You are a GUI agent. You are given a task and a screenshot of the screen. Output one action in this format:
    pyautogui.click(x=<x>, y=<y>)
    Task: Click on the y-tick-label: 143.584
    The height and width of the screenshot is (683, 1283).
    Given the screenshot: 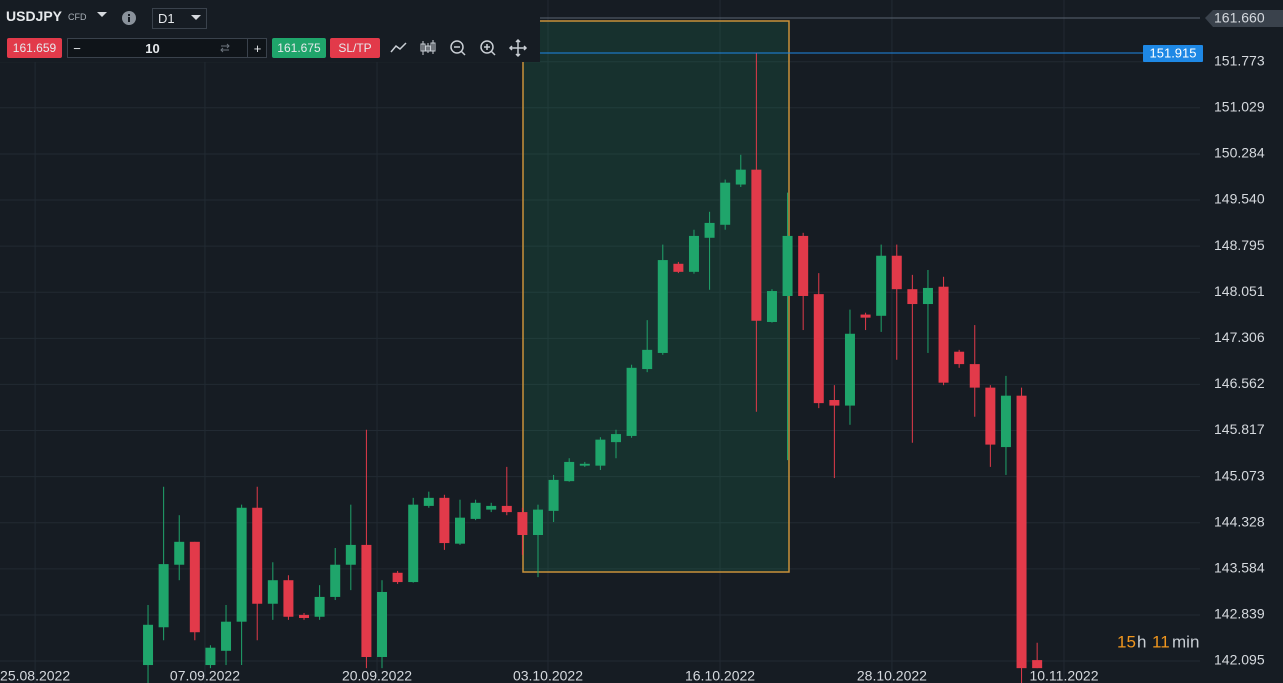 What is the action you would take?
    pyautogui.click(x=1239, y=568)
    